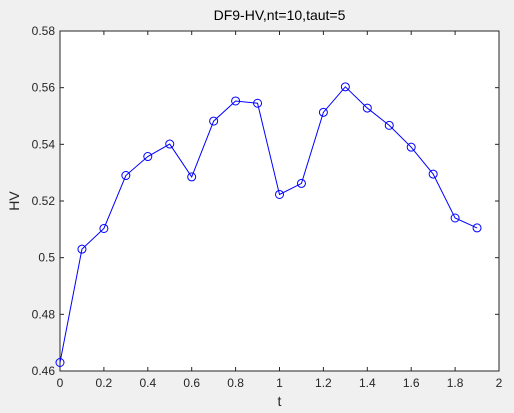  Describe the element at coordinates (44, 144) in the screenshot. I see `y-tick-label: 0.54` at that location.